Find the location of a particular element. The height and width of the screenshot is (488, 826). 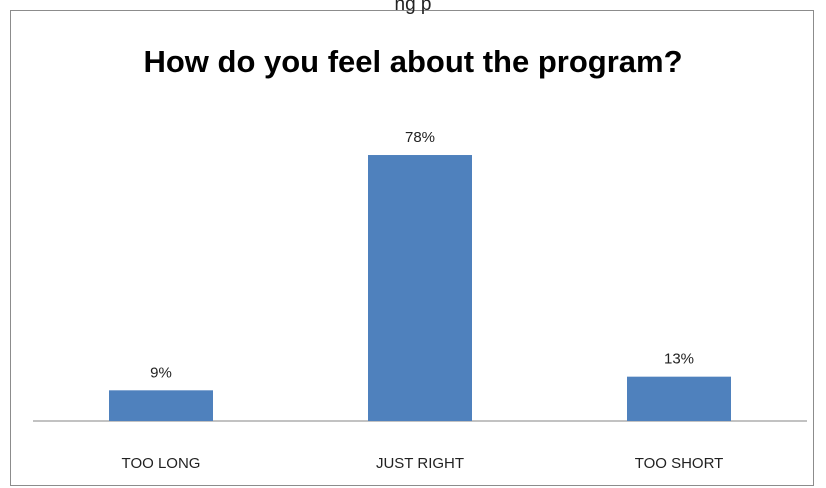

bar-too-long is located at coordinates (161, 405).